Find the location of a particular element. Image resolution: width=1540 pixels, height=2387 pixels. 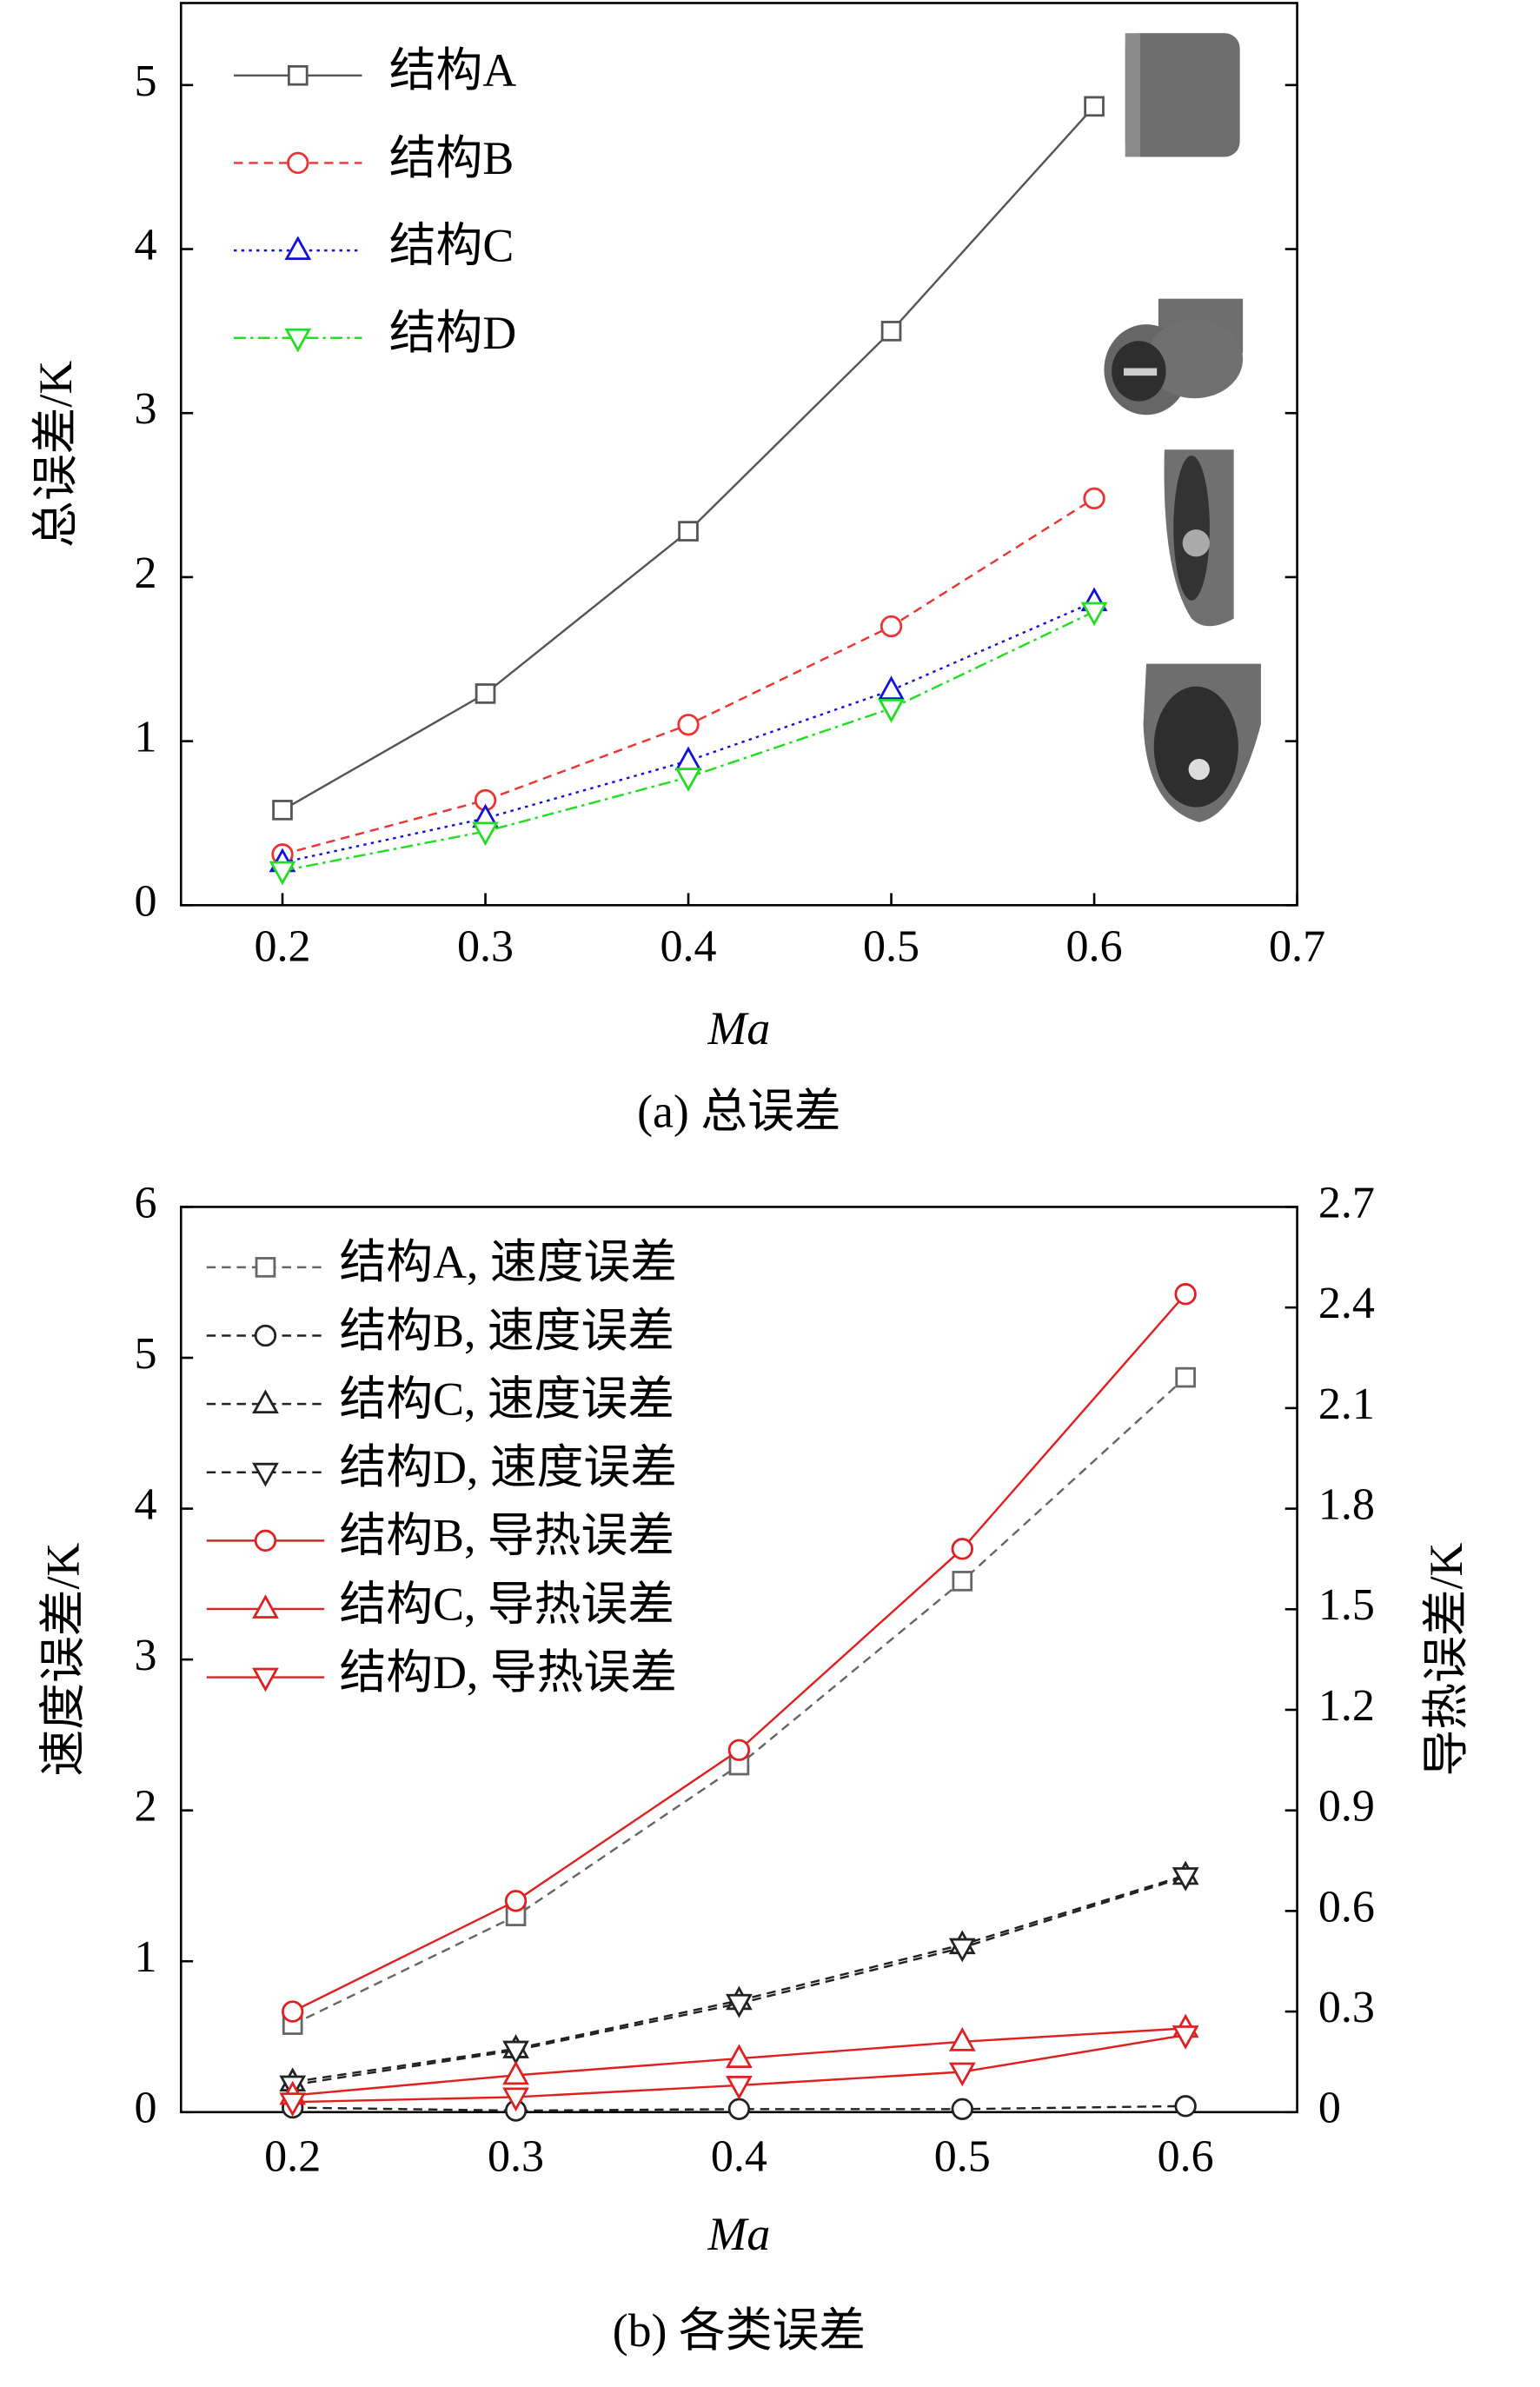

legend-label: 结构D, 速度误差 is located at coordinates (508, 1467).